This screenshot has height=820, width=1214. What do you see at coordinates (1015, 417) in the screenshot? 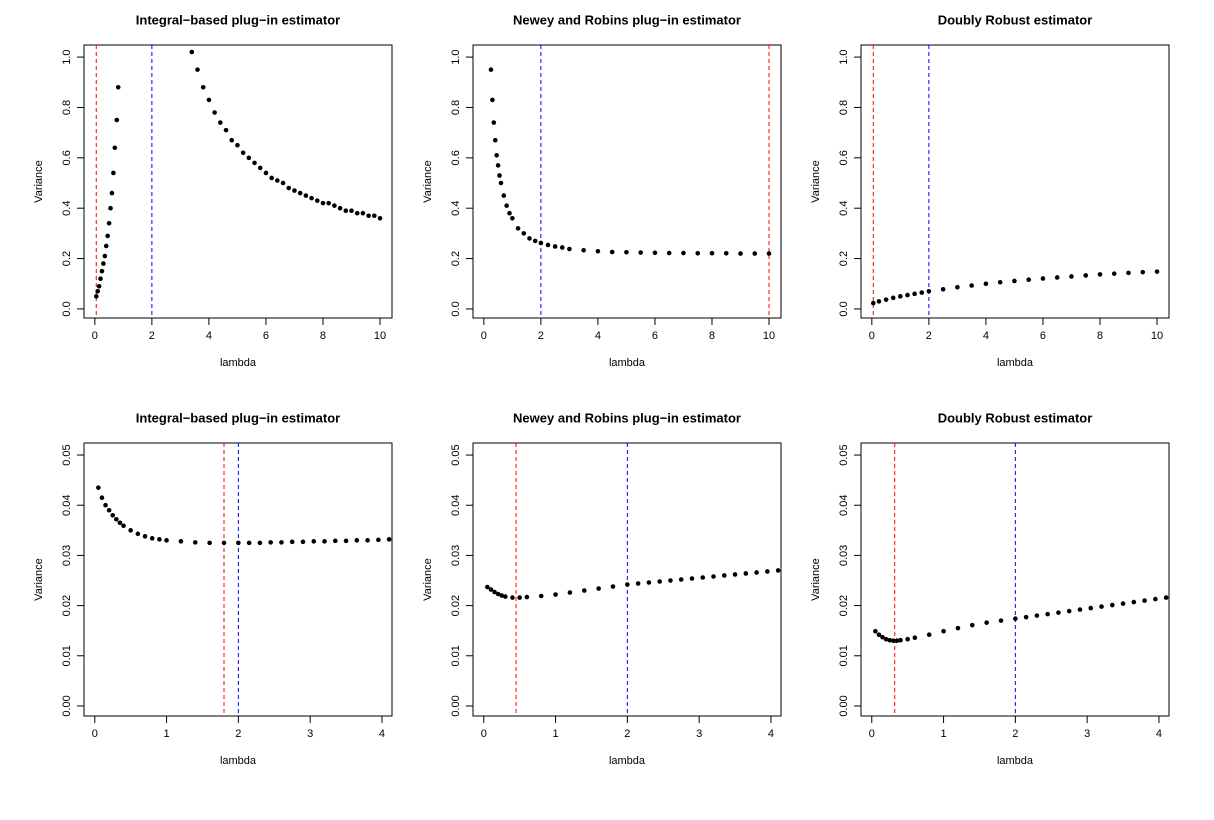
I see `panel-title: Doubly Robust estimator` at bounding box center [1015, 417].